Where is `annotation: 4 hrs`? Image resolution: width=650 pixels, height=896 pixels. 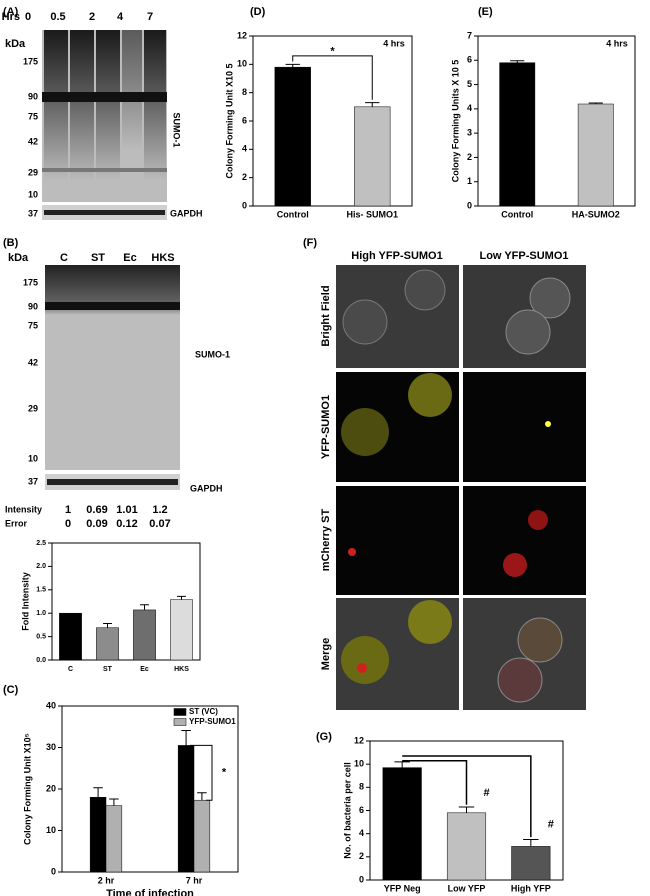 annotation: 4 hrs is located at coordinates (394, 43).